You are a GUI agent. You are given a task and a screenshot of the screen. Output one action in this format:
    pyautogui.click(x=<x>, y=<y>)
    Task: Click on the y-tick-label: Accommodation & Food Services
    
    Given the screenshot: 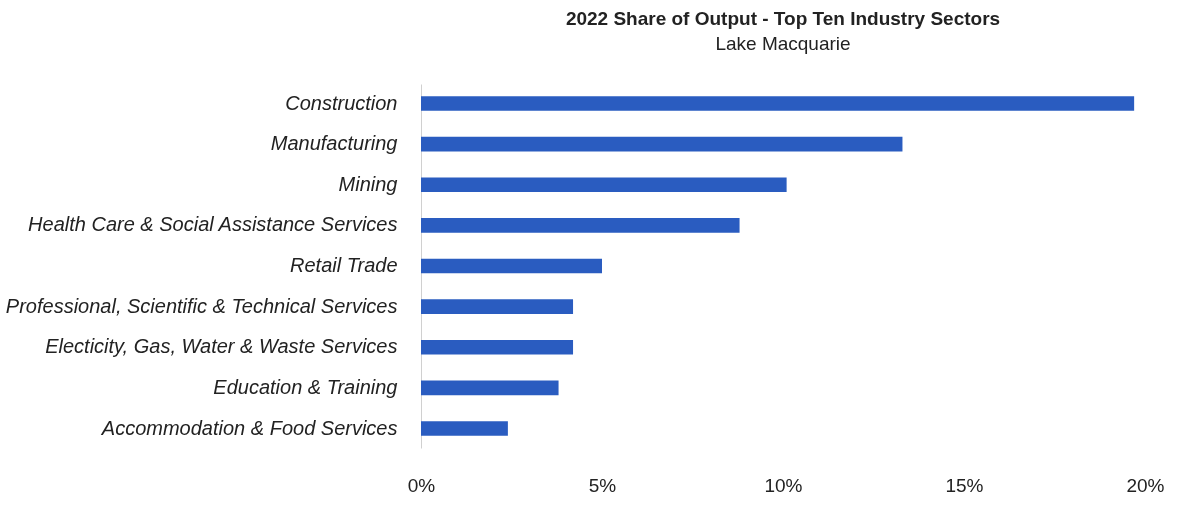 What is the action you would take?
    pyautogui.click(x=249, y=427)
    